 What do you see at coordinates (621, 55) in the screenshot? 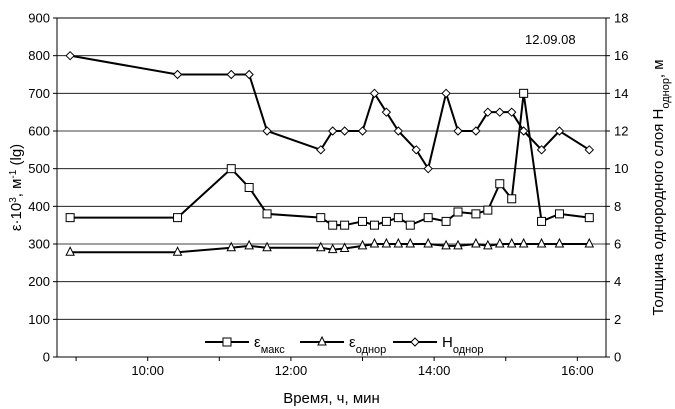
I see `y-right-tick-label: 16` at bounding box center [621, 55].